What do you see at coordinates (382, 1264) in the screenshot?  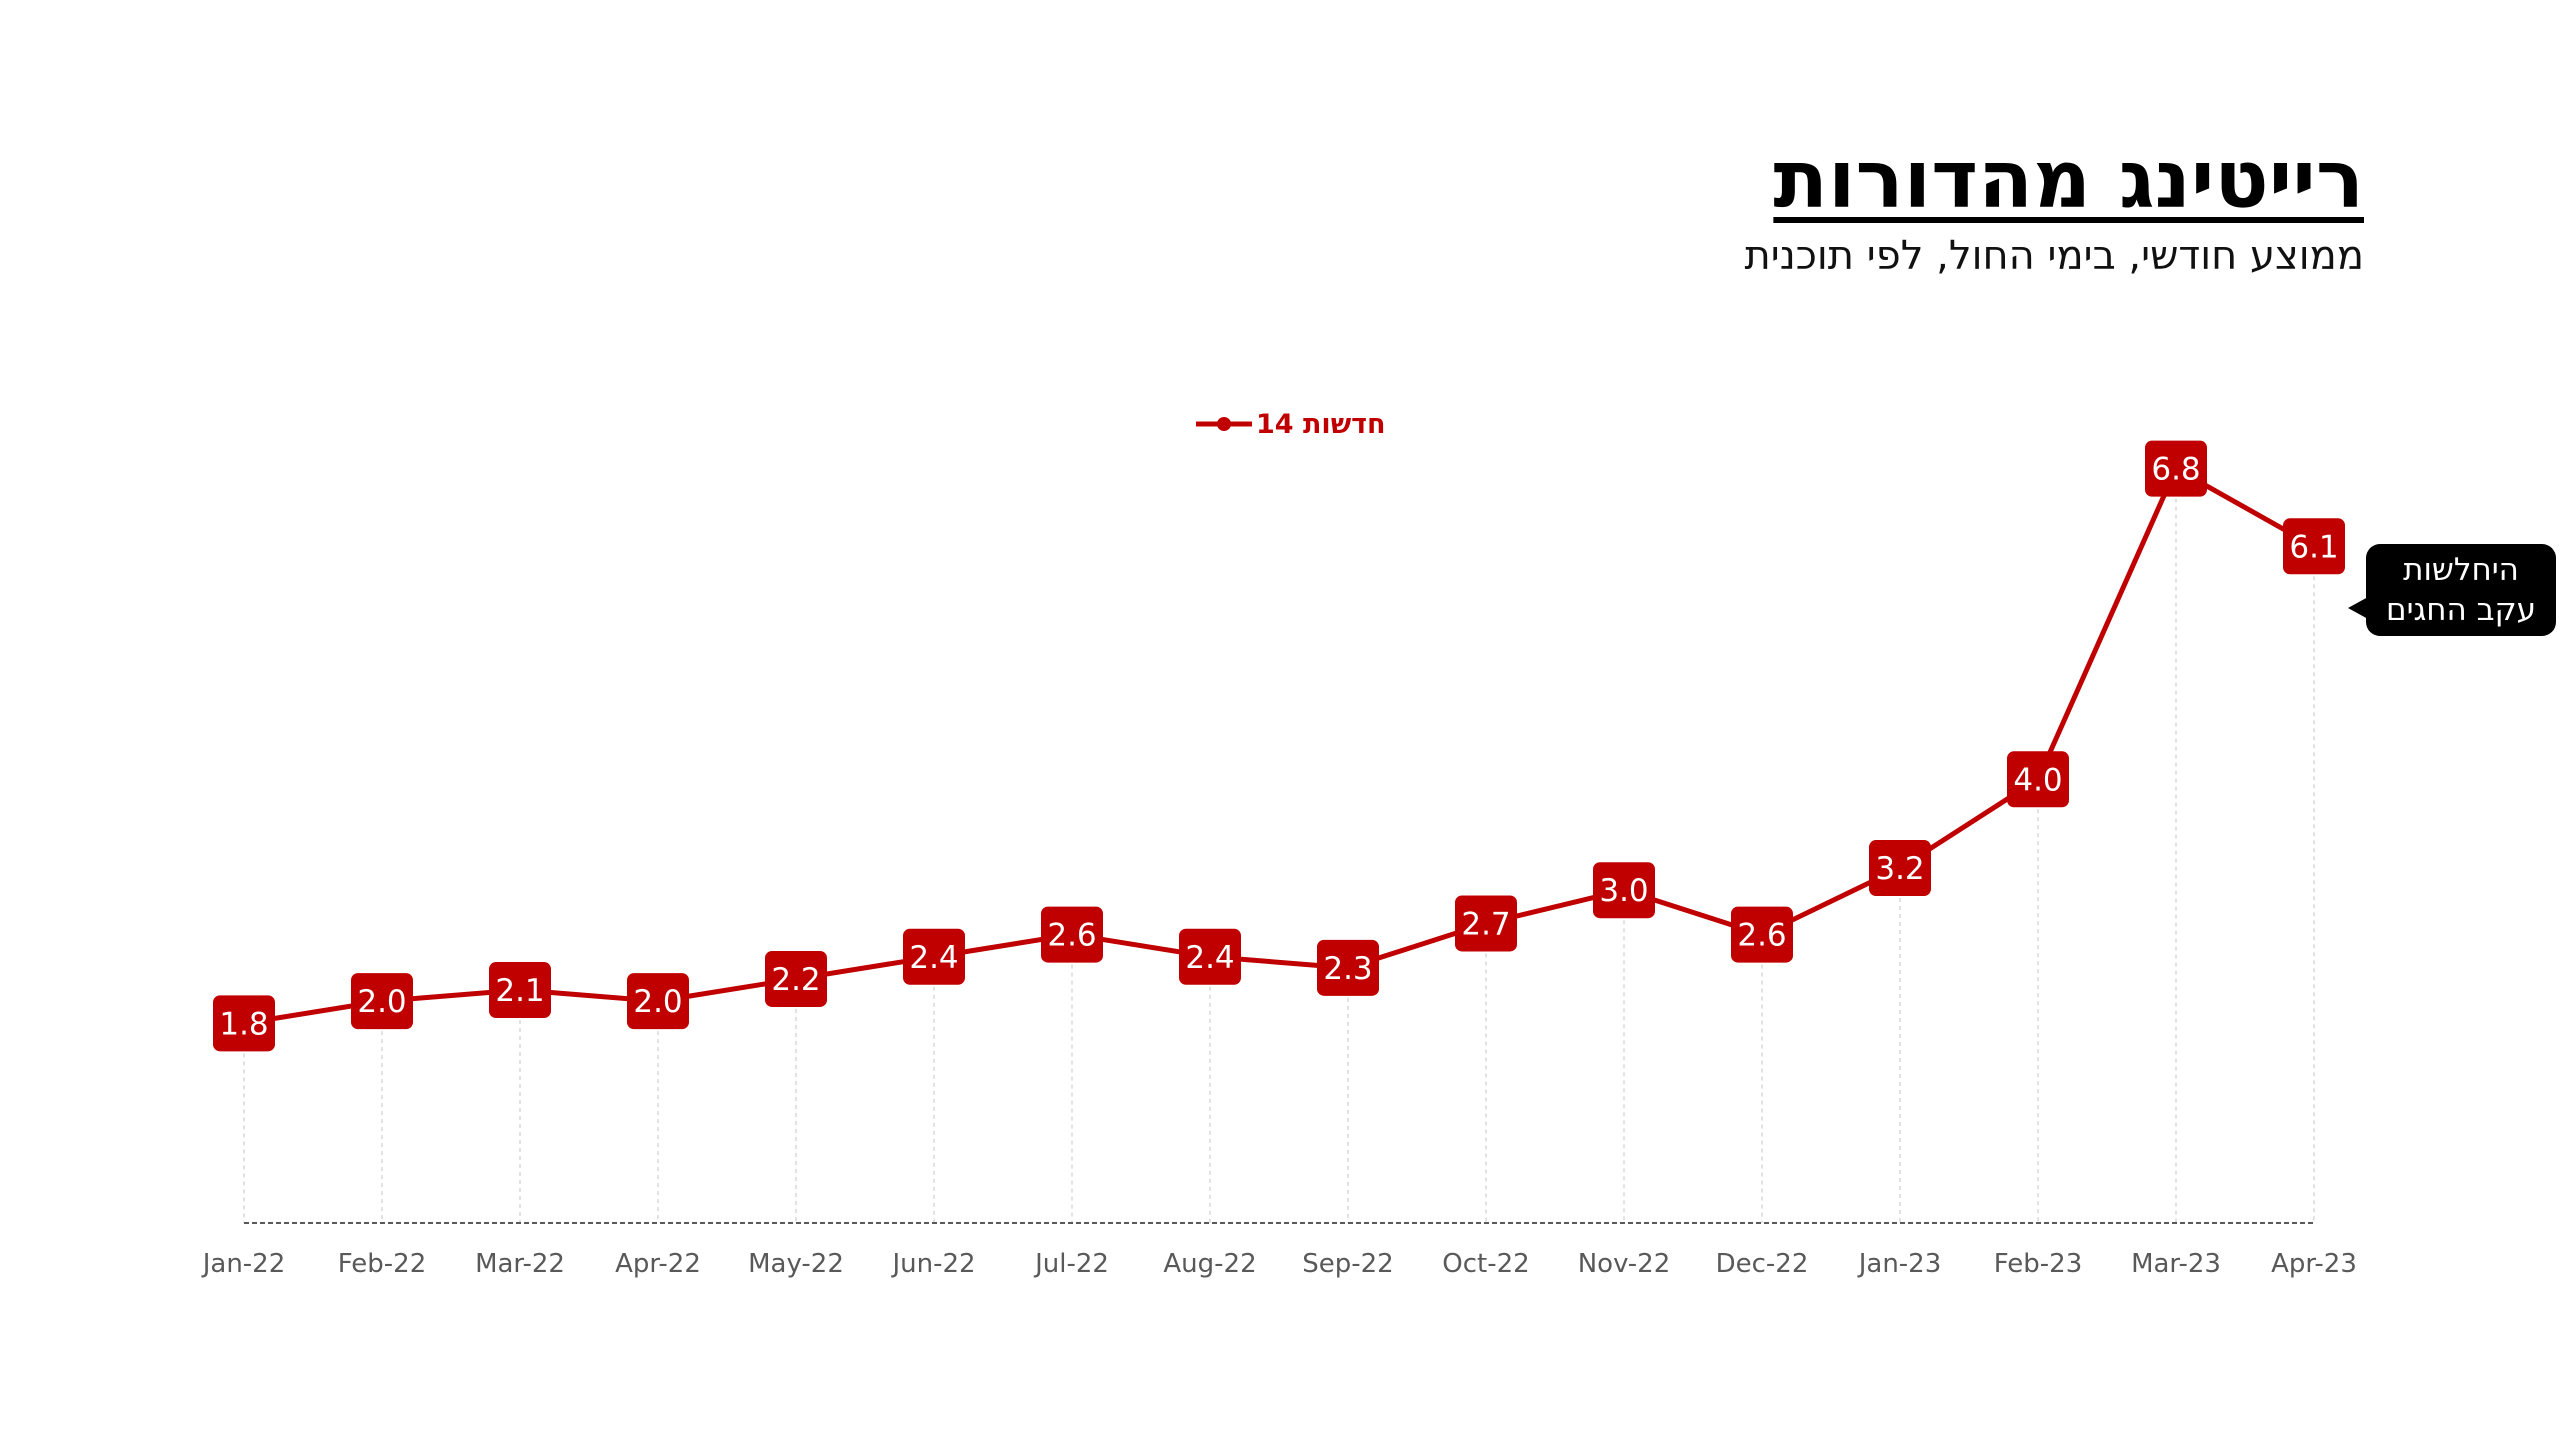 I see `x-tick-label-Feb-22: Feb-22` at bounding box center [382, 1264].